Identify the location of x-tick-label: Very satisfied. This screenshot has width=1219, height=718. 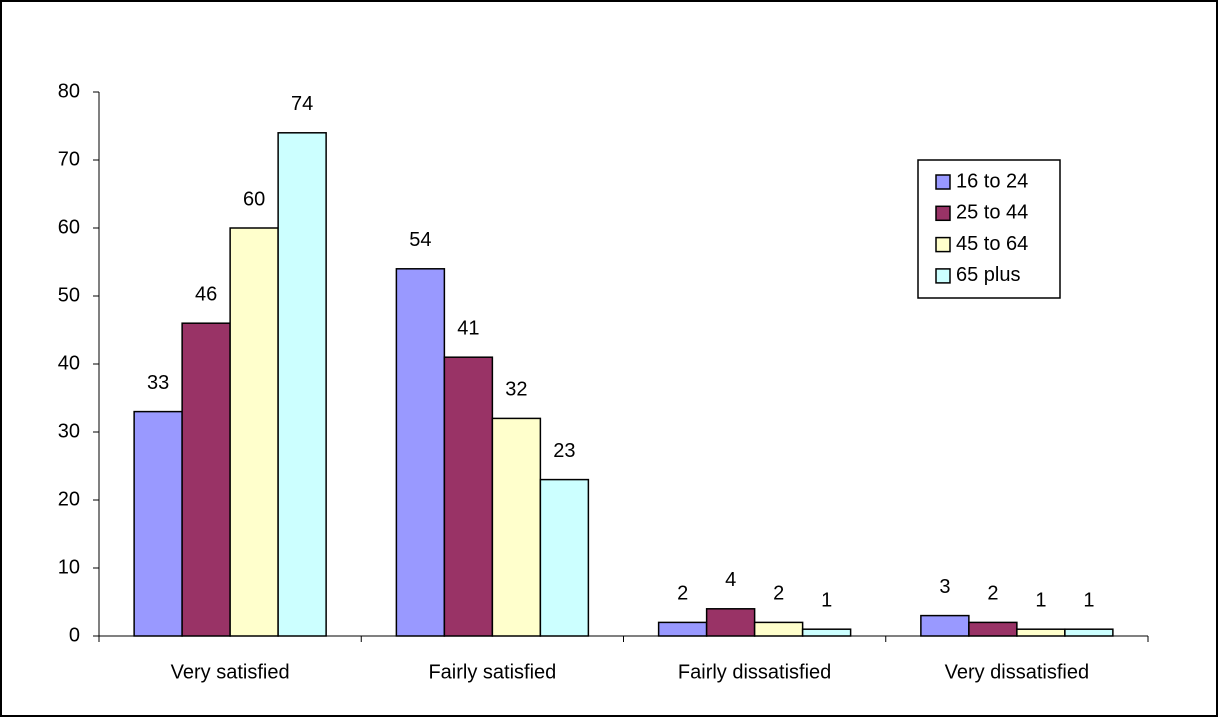
(230, 672).